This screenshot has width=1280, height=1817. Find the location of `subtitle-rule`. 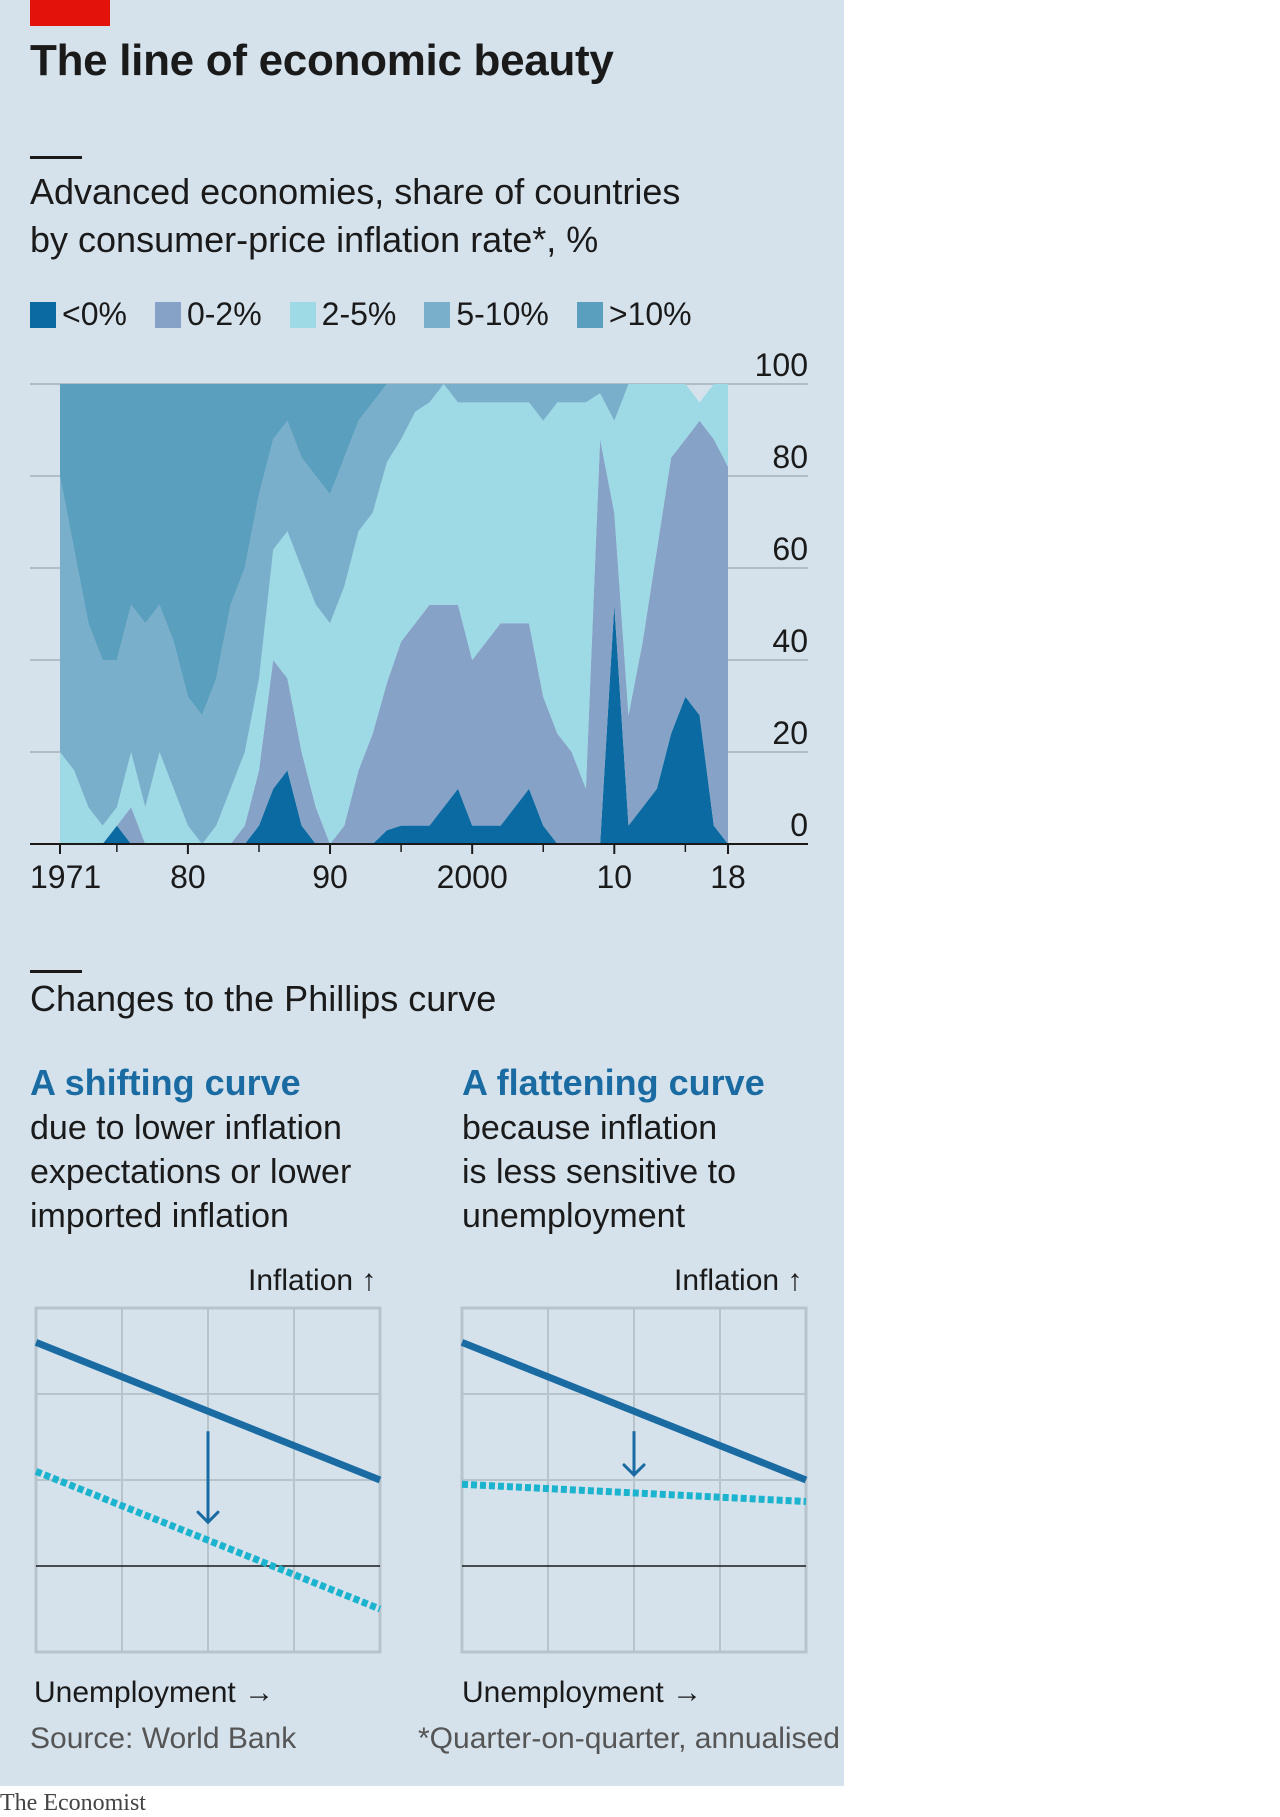

subtitle-rule is located at coordinates (56, 157).